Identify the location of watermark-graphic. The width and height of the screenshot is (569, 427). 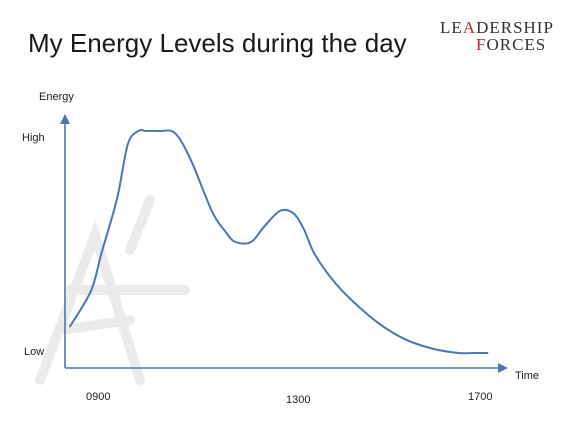
(112, 290).